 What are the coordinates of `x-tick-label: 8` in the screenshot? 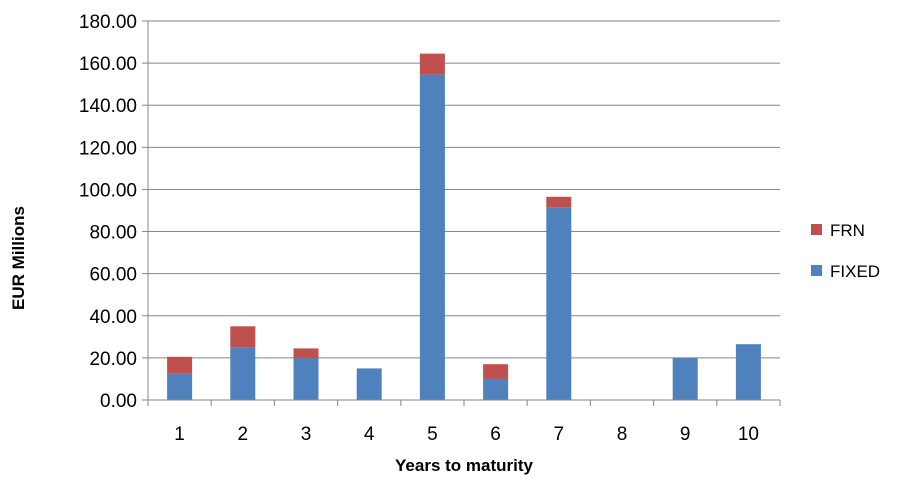 It's located at (622, 434).